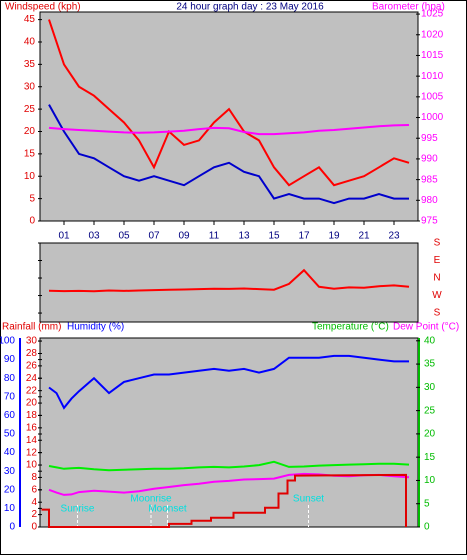 The image size is (467, 560). Describe the element at coordinates (244, 236) in the screenshot. I see `x-tick-label: 13` at that location.